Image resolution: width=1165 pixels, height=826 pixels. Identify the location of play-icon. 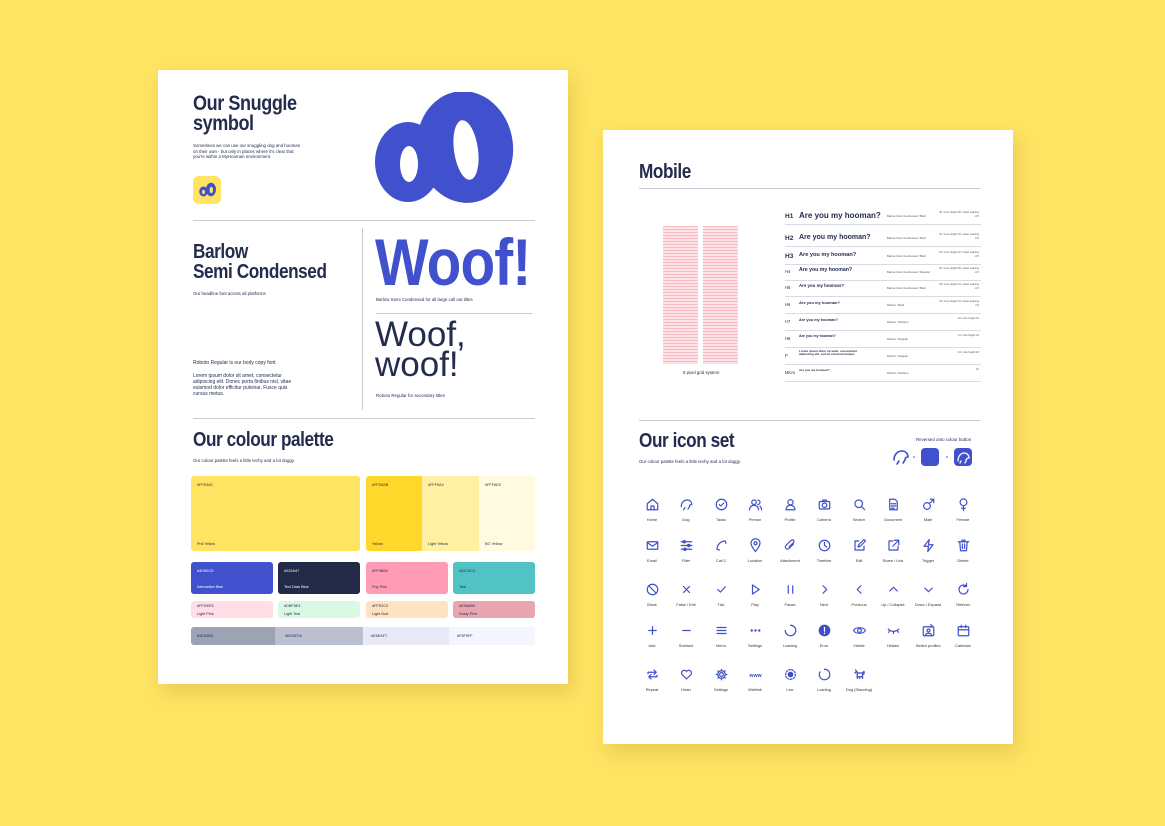
(755, 589).